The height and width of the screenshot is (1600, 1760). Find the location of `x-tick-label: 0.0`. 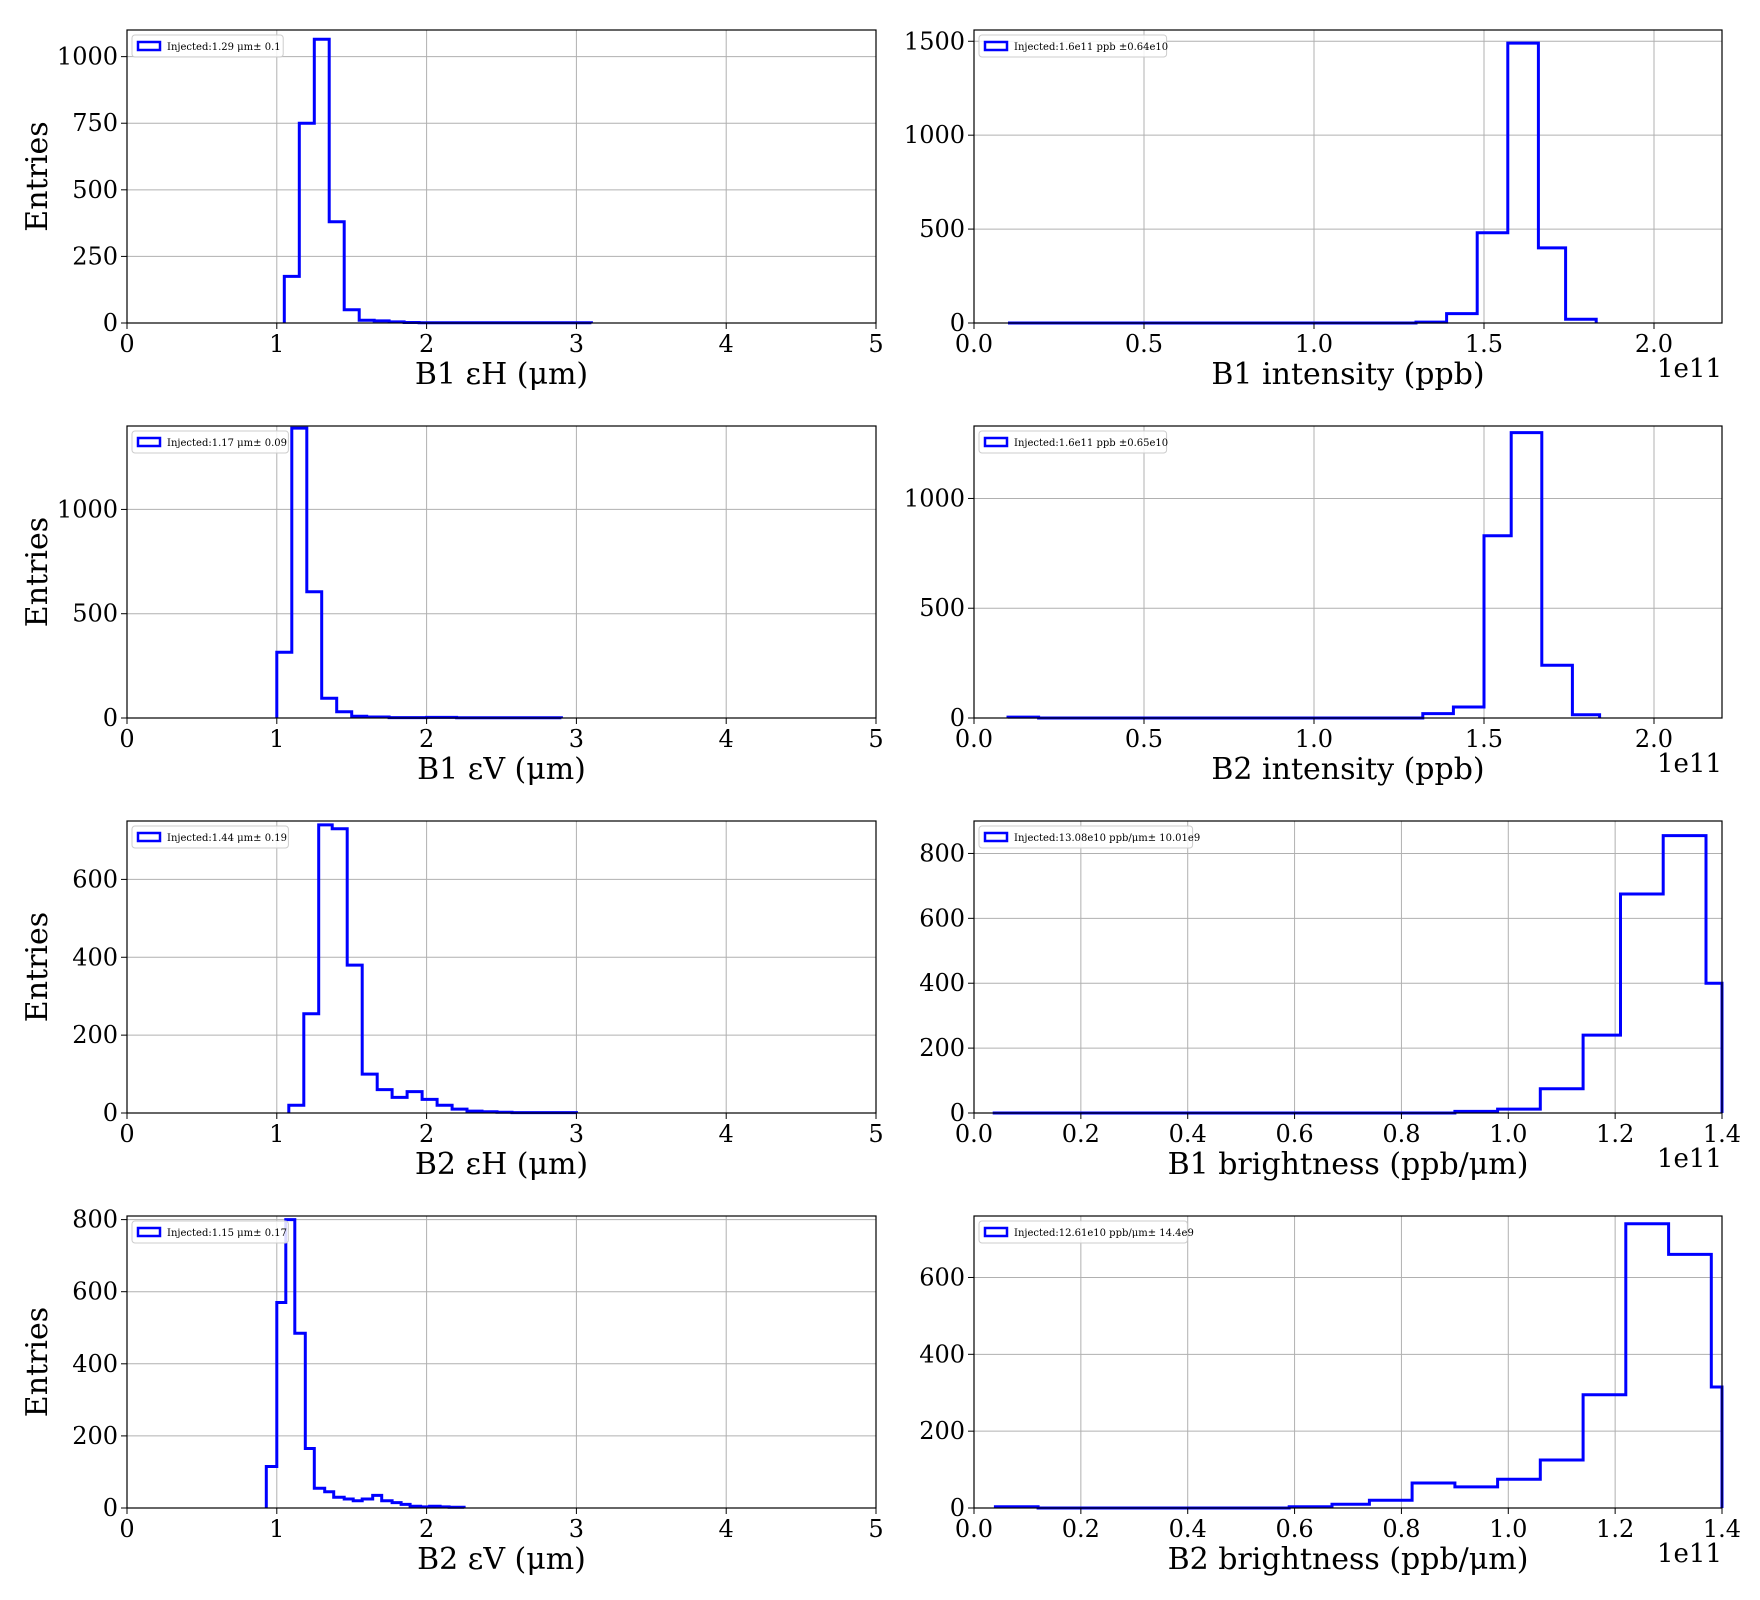

x-tick-label: 0.0 is located at coordinates (974, 739).